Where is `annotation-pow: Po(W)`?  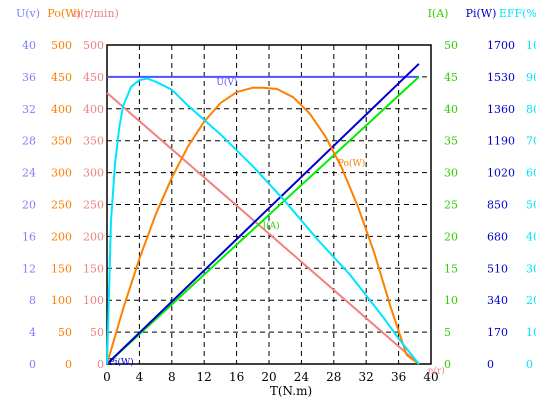 annotation-pow: Po(W) is located at coordinates (351, 163).